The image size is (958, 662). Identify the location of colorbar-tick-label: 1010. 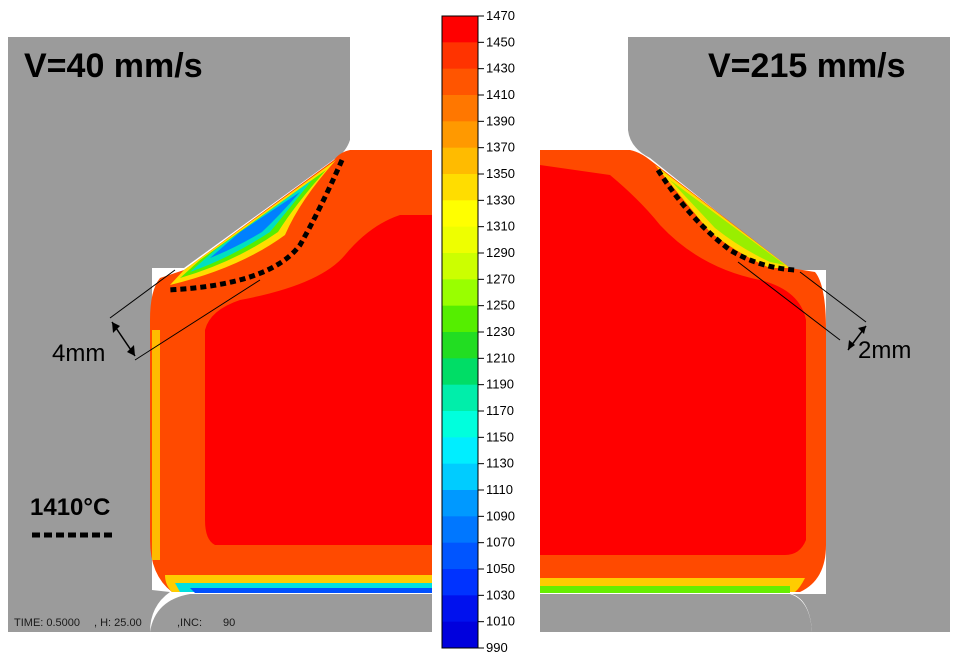
(500, 621).